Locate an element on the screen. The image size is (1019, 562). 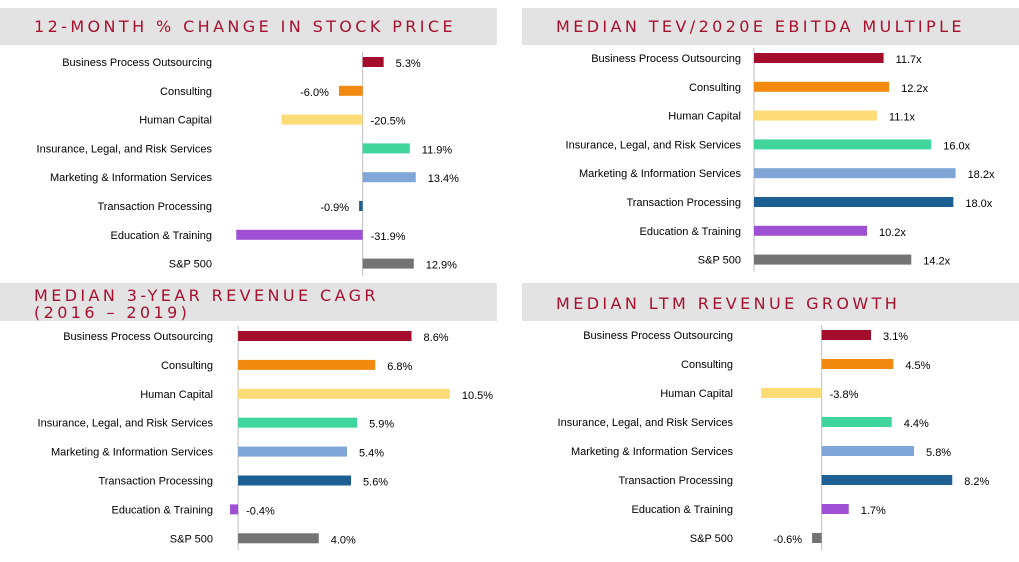
value-label: 3.1% is located at coordinates (895, 337).